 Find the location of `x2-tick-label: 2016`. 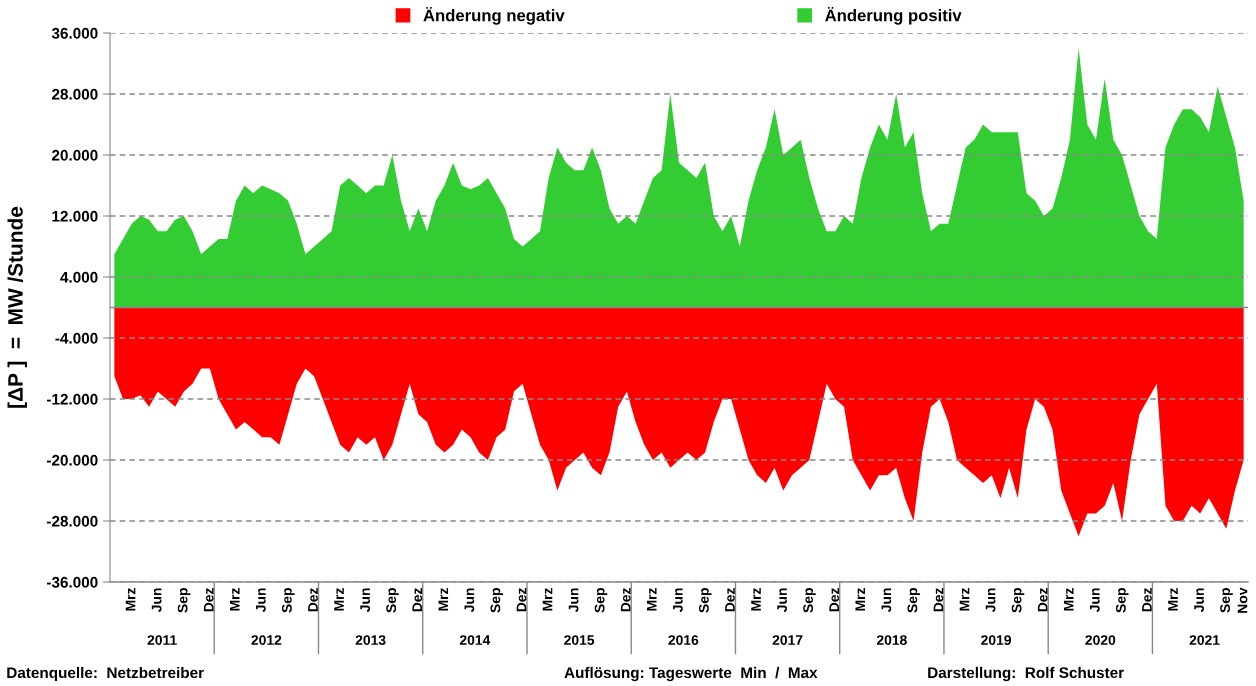

x2-tick-label: 2016 is located at coordinates (683, 640).